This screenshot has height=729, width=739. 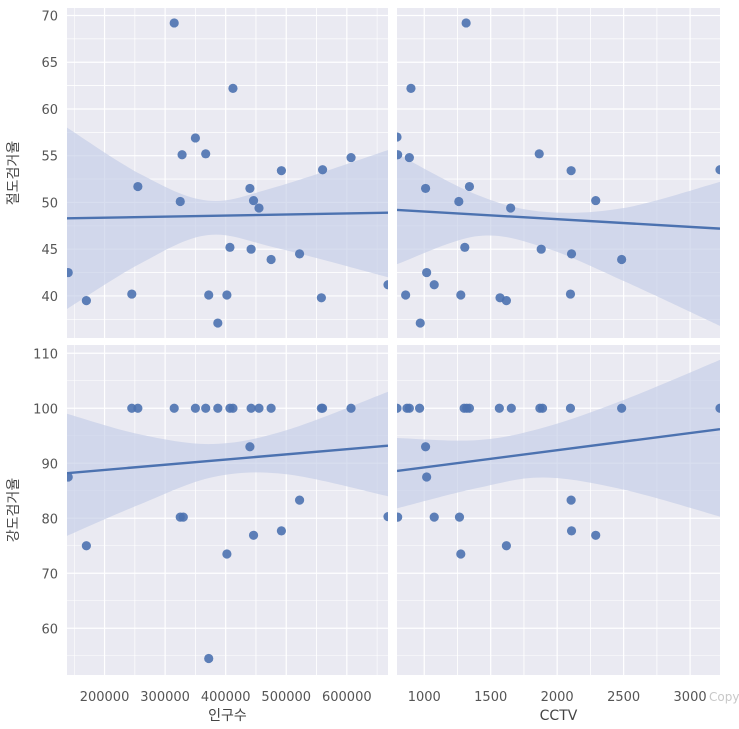 I want to click on x-tick-label: 200000, so click(x=105, y=697).